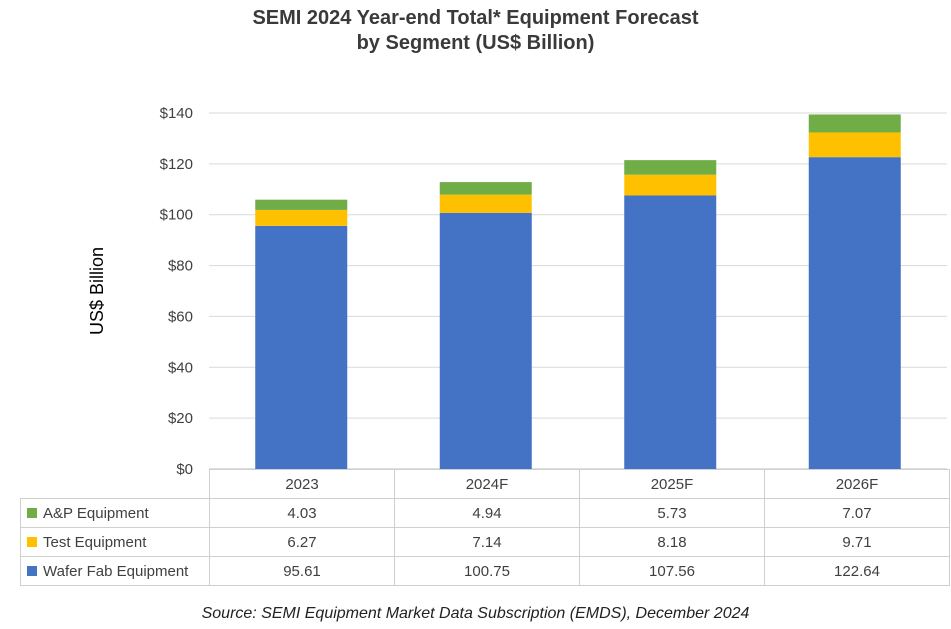 The height and width of the screenshot is (629, 951). I want to click on y-tick-label: $40, so click(180, 367).